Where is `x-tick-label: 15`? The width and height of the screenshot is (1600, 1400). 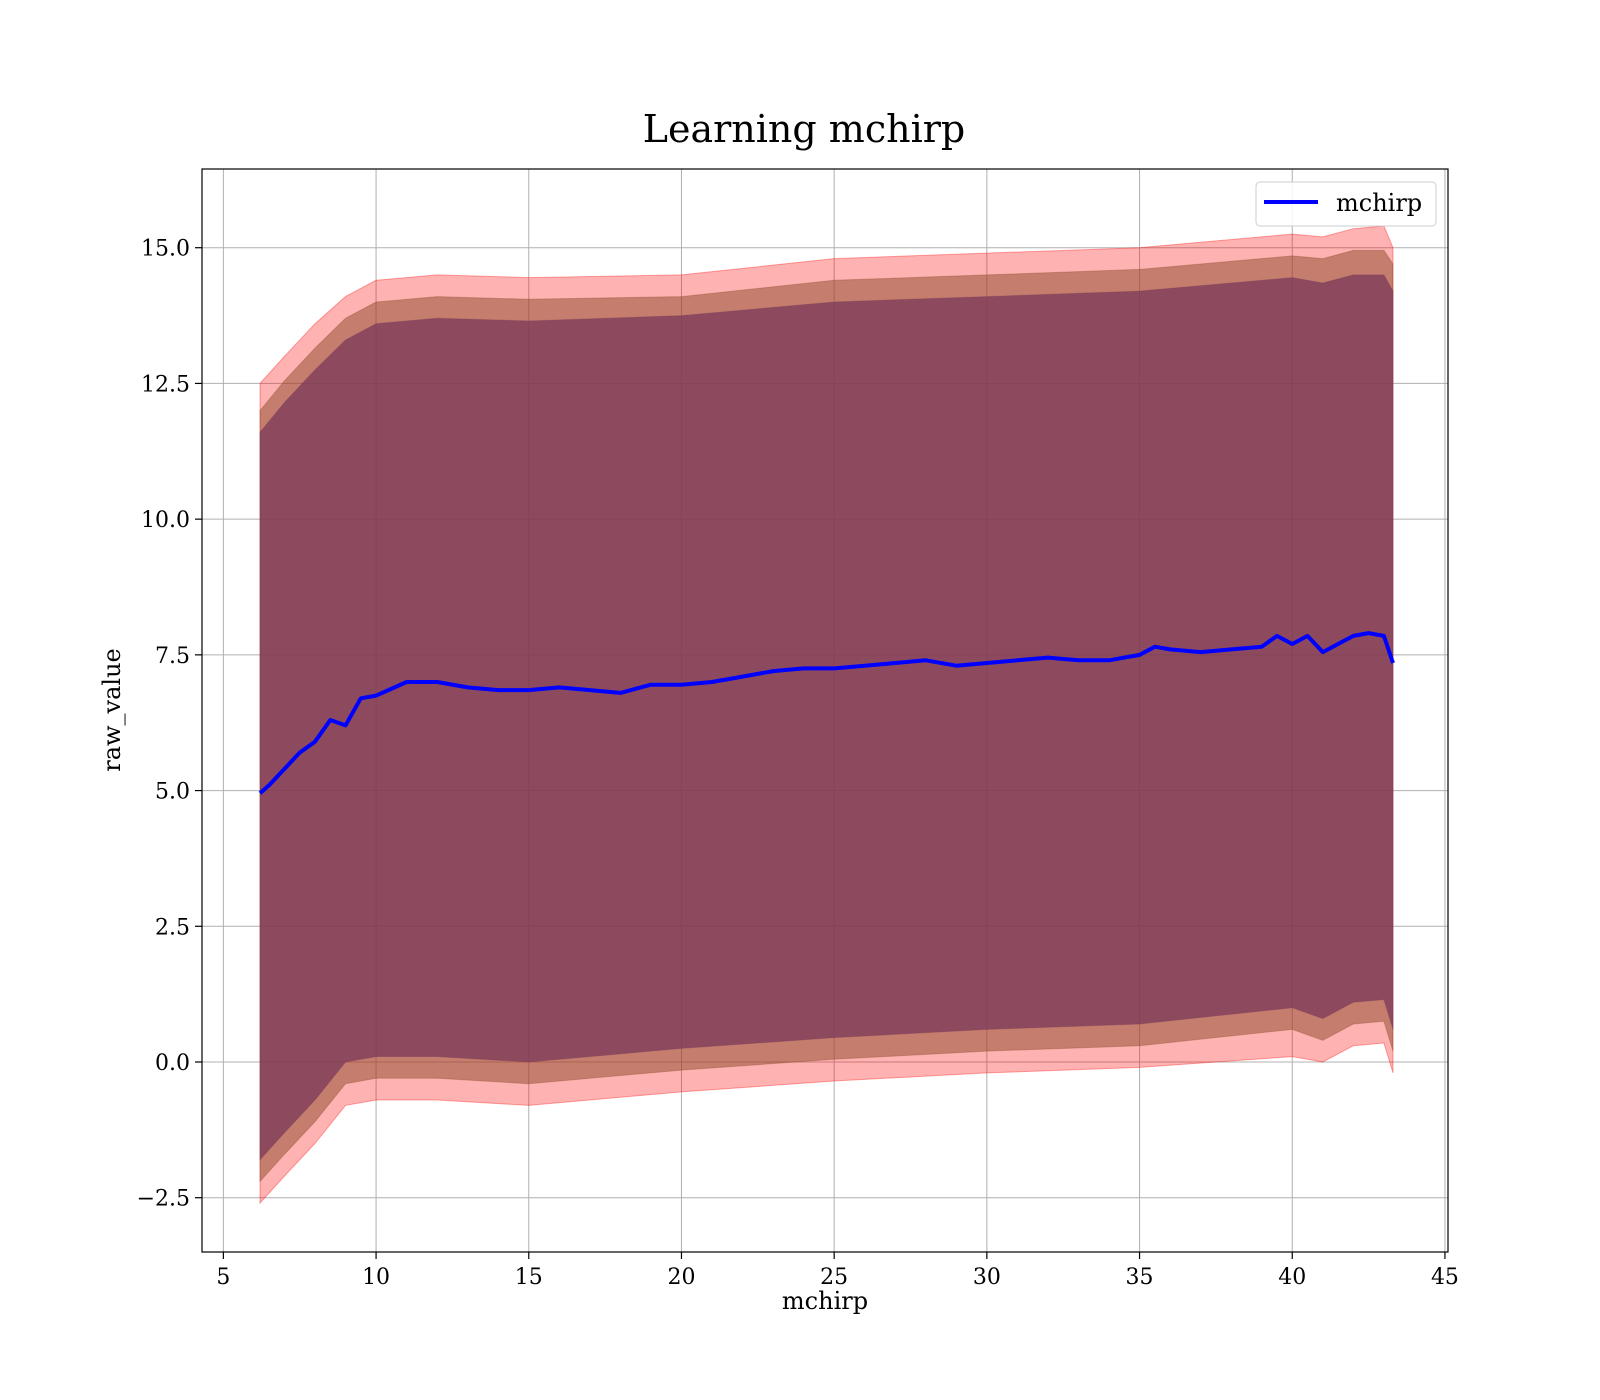
x-tick-label: 15 is located at coordinates (529, 1277).